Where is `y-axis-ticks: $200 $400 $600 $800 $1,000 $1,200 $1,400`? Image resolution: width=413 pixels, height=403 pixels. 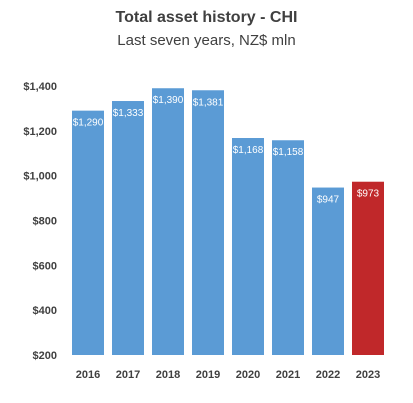
y-axis-ticks: $200 $400 $600 $800 $1,000 $1,200 $1,400 is located at coordinates (40, 221).